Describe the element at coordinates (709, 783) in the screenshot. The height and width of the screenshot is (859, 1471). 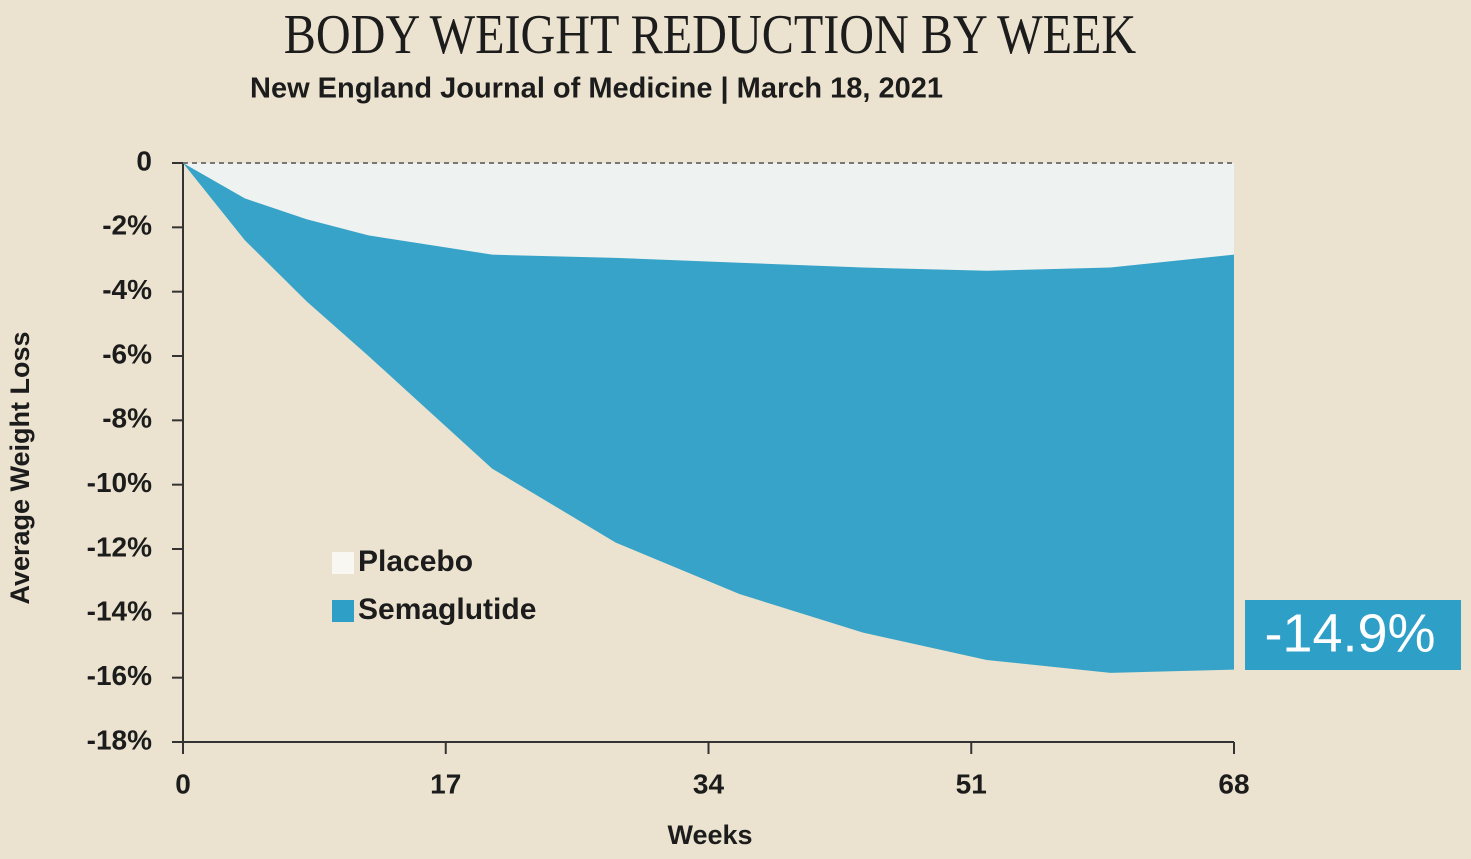
I see `x-tick-label: 34` at that location.